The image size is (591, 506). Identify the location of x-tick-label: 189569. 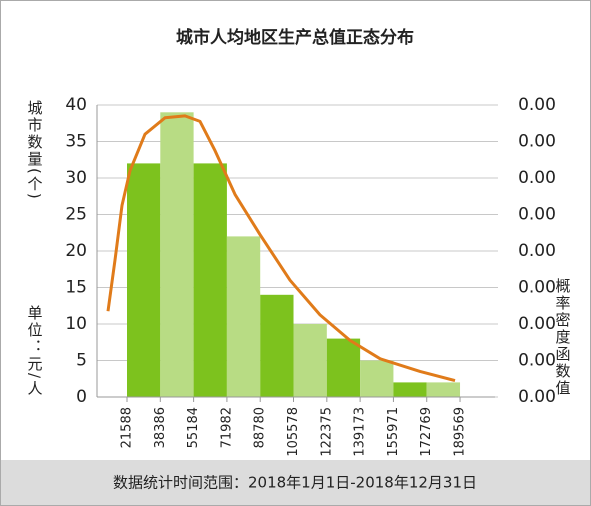
(460, 432).